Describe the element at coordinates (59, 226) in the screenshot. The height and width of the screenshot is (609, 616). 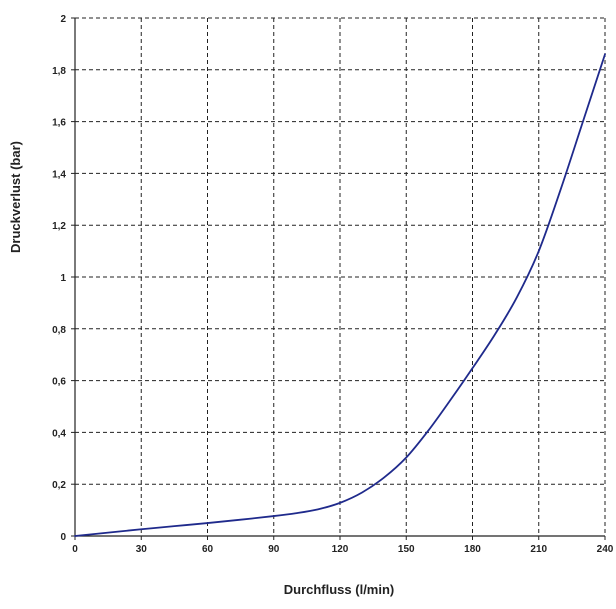
I see `y-tick-label: 1,2` at that location.